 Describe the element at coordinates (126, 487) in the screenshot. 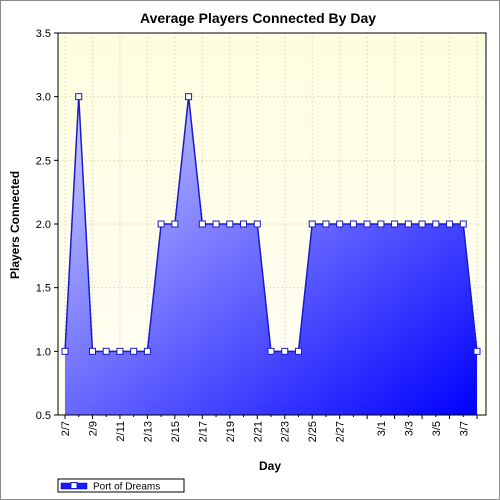

I see `legend-label: Port of Dreams` at that location.